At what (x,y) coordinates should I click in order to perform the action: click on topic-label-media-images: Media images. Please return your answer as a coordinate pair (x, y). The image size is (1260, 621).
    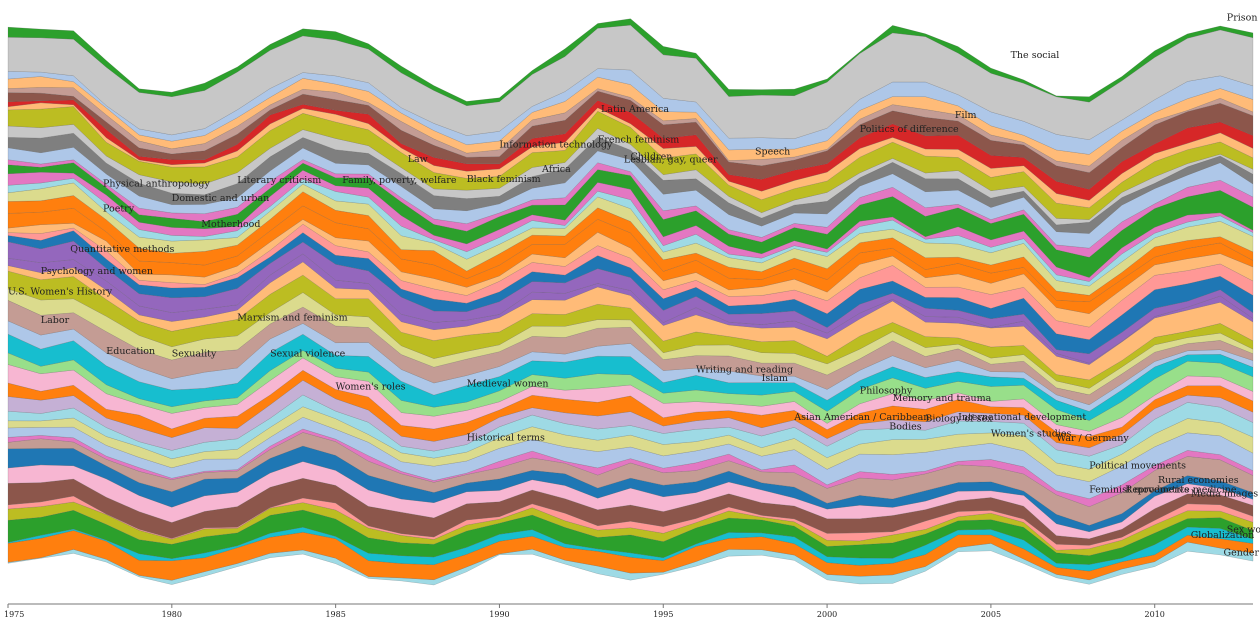
    Looking at the image, I should click on (1225, 494).